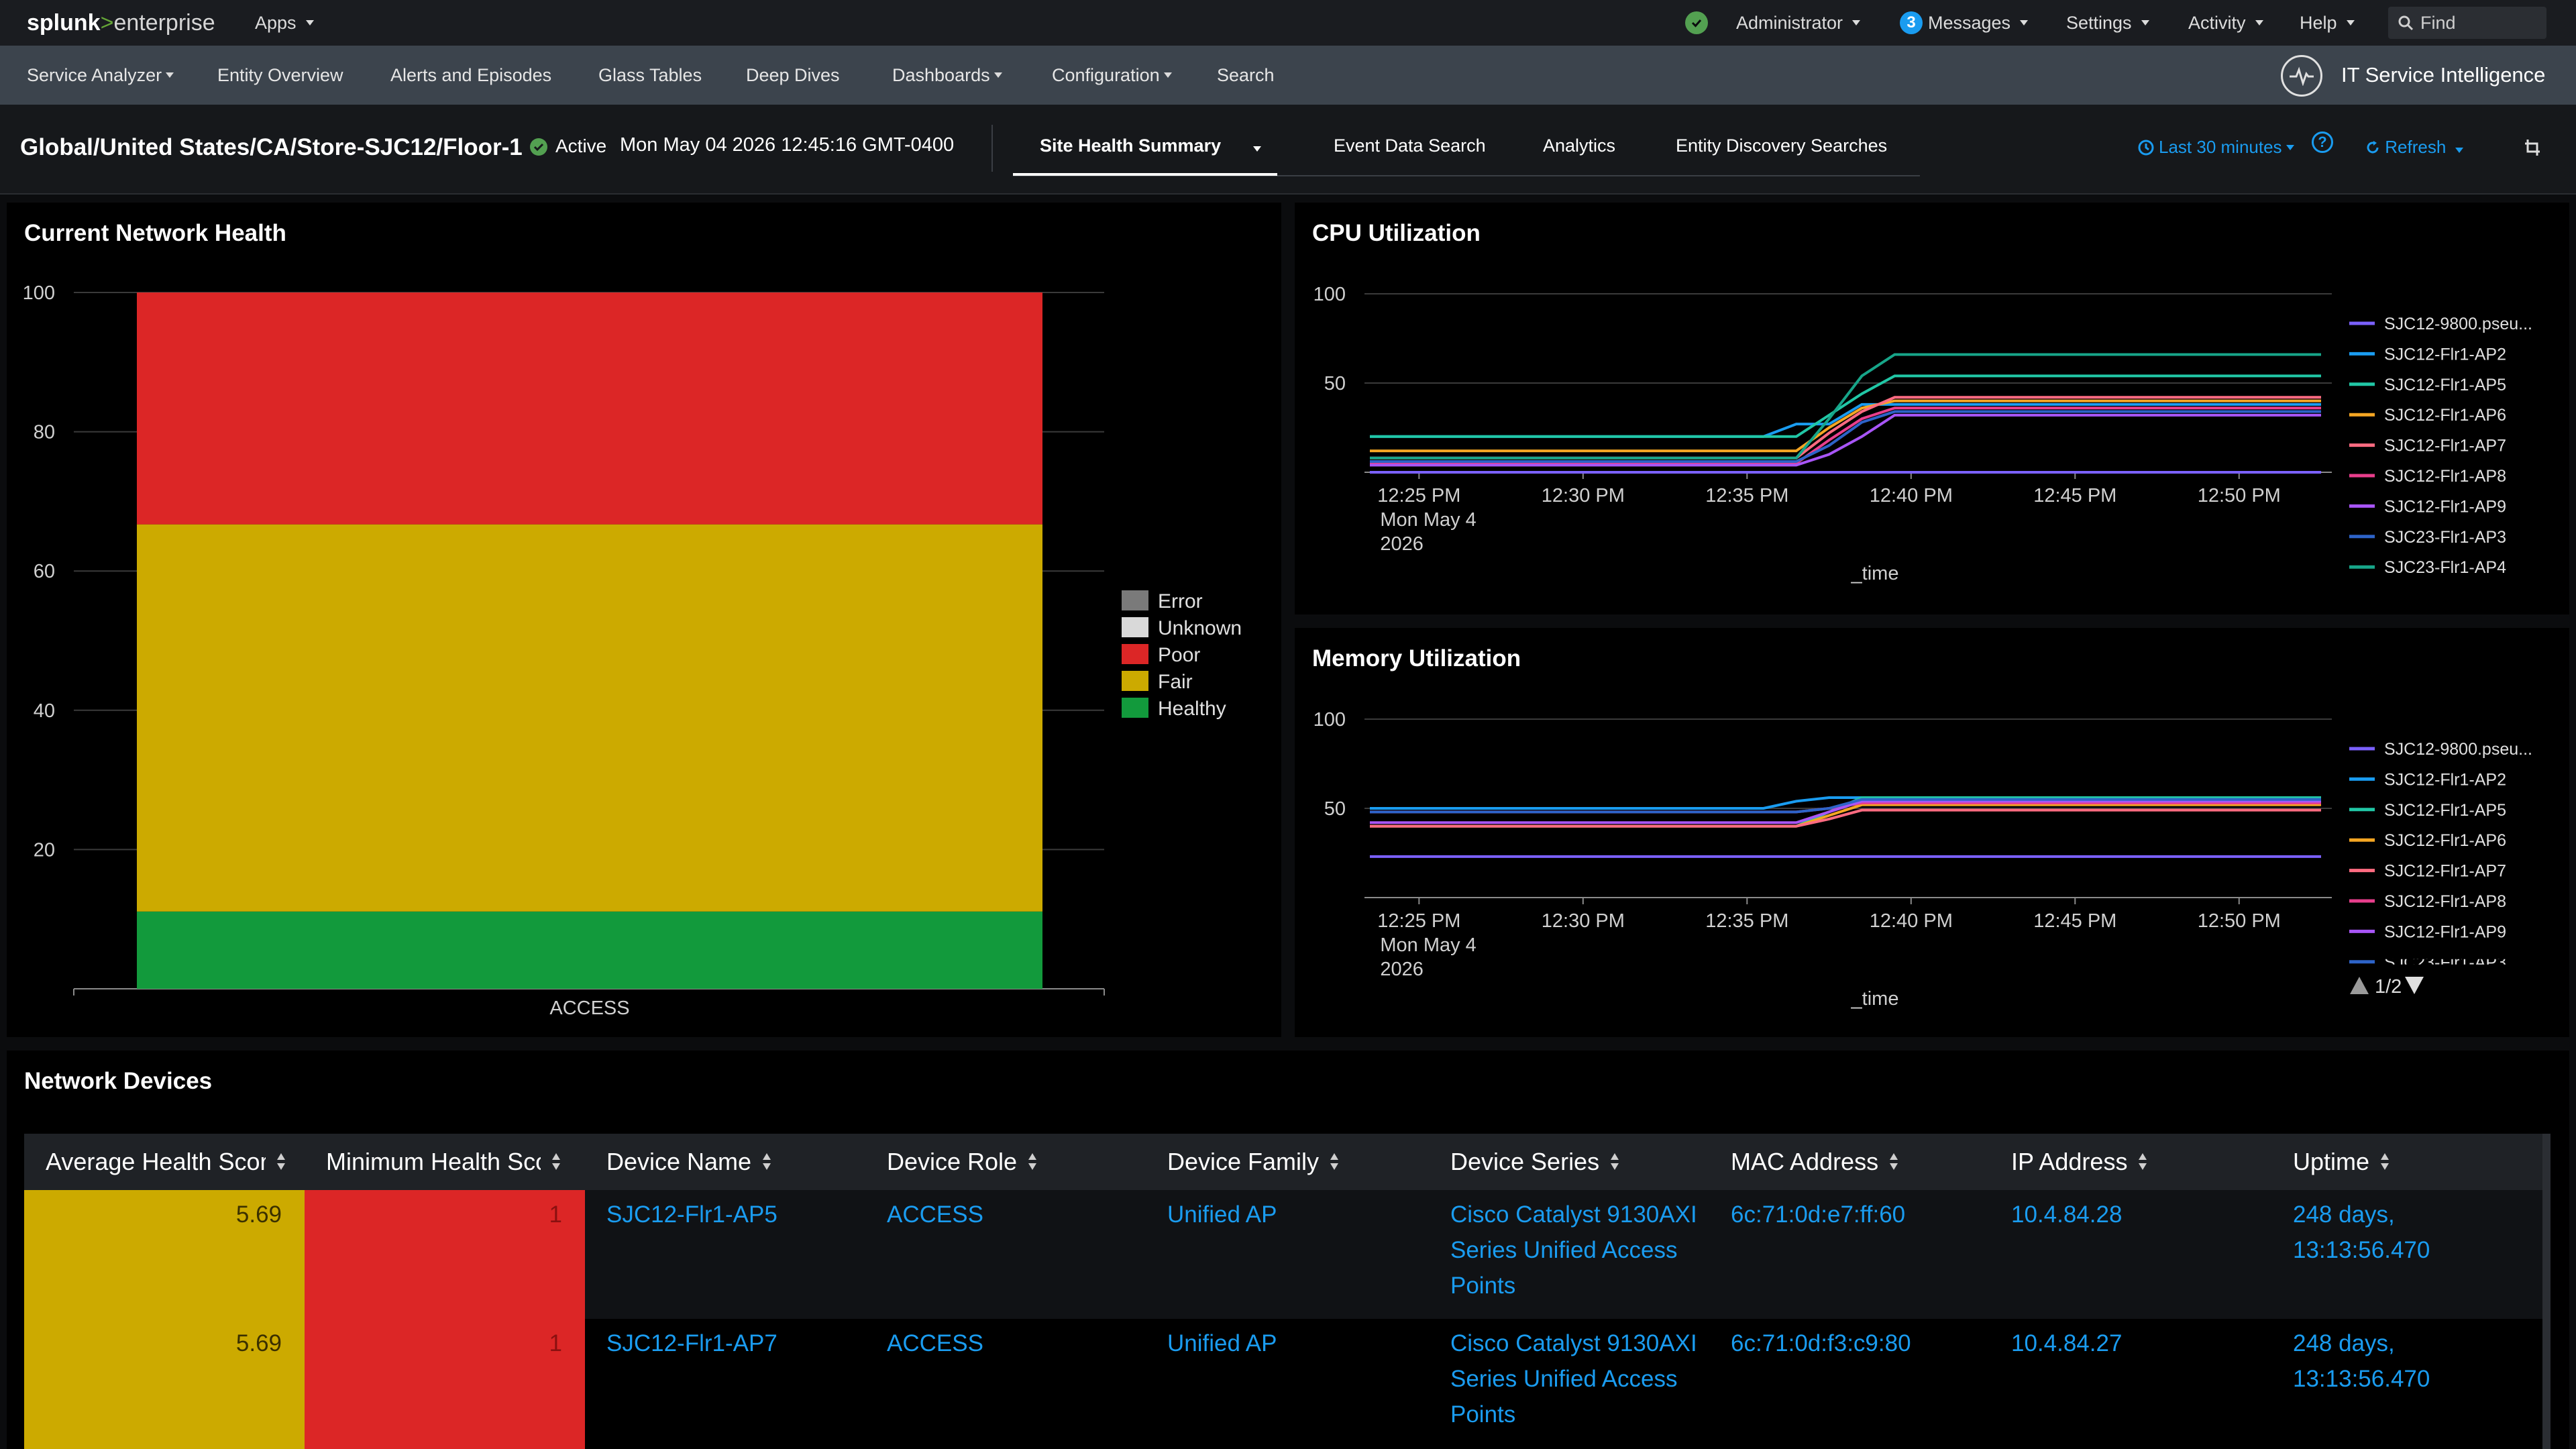 The image size is (2576, 1449). I want to click on nav-alerts-and-episodes: Alerts and Episodes, so click(470, 75).